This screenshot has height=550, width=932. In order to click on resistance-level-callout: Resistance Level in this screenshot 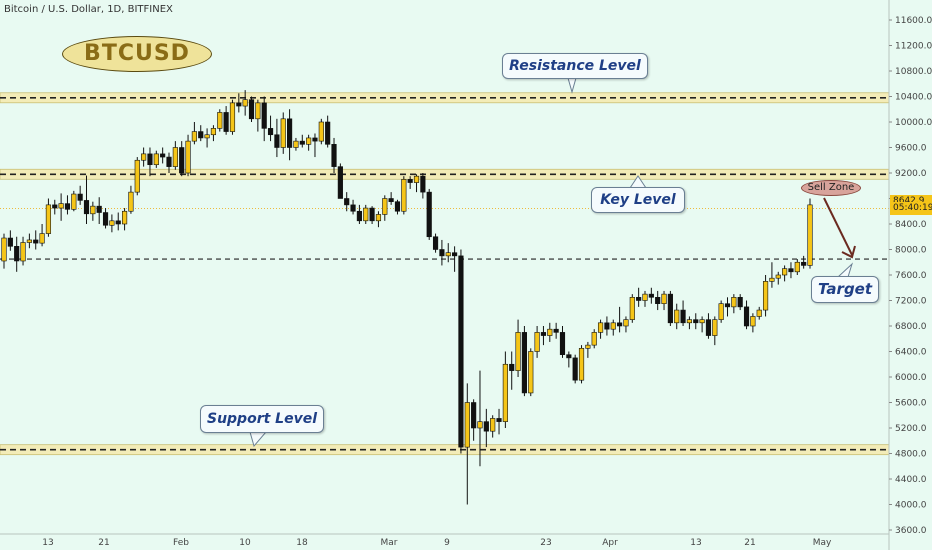, I will do `click(575, 66)`.